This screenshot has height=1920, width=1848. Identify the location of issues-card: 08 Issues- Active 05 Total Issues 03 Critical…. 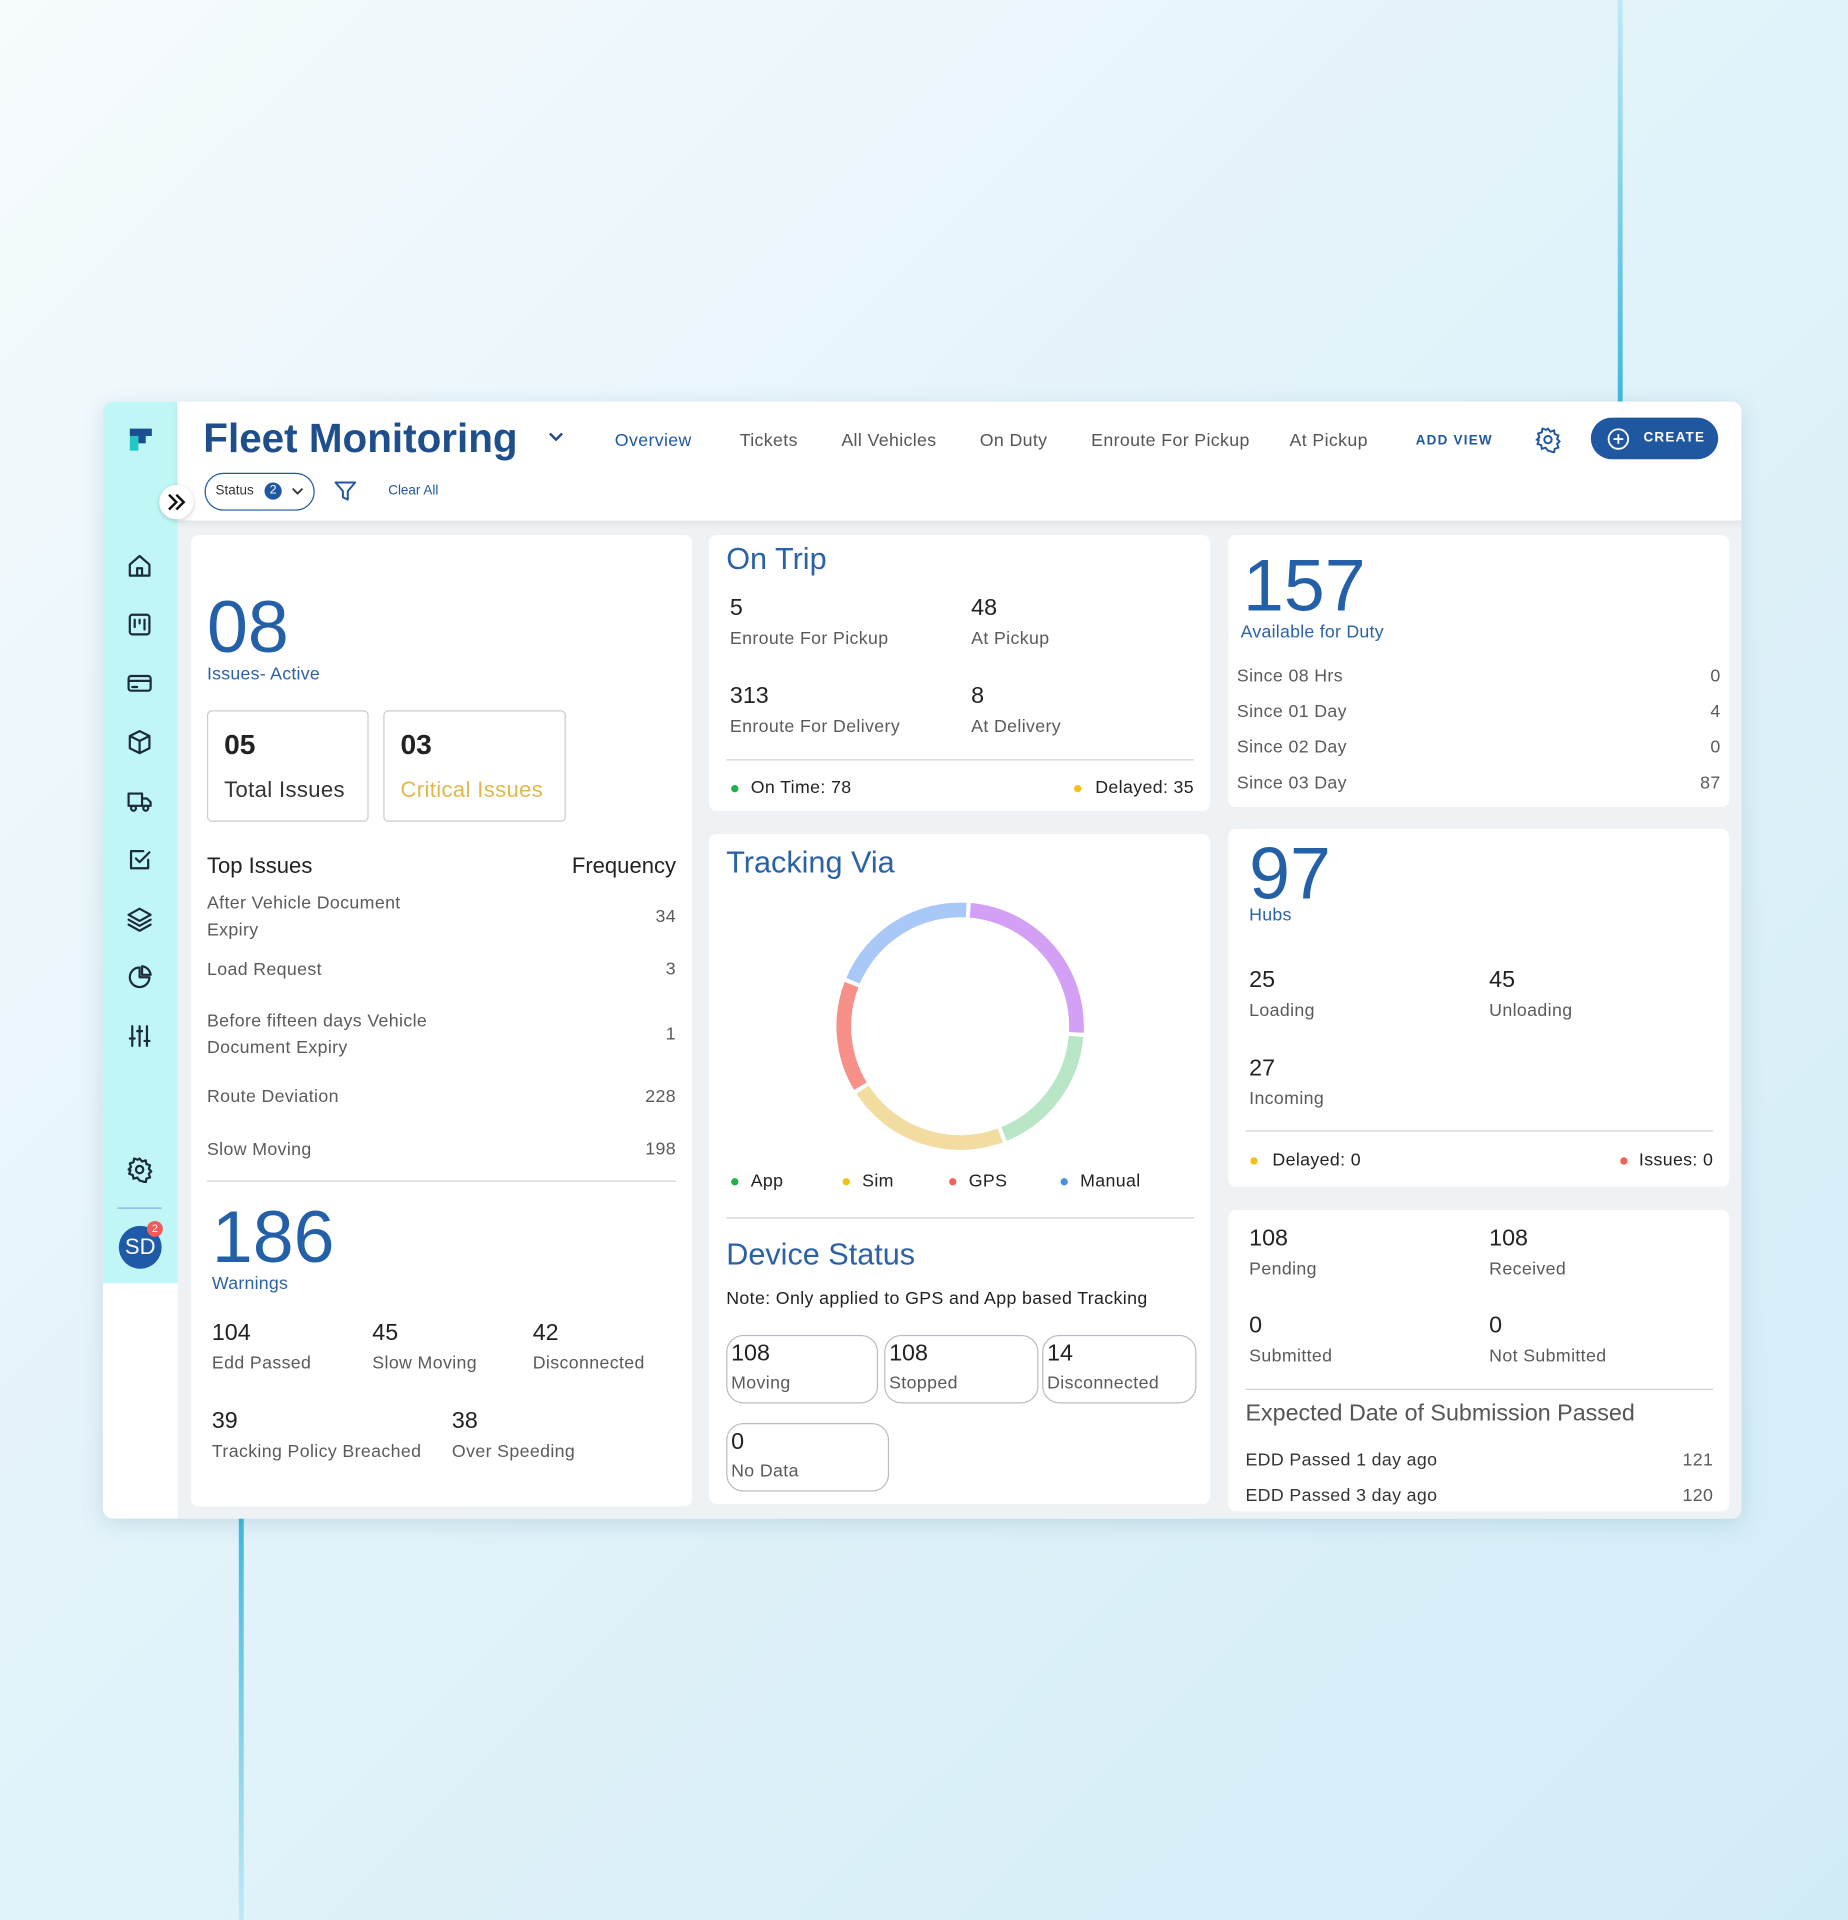
(441, 1021).